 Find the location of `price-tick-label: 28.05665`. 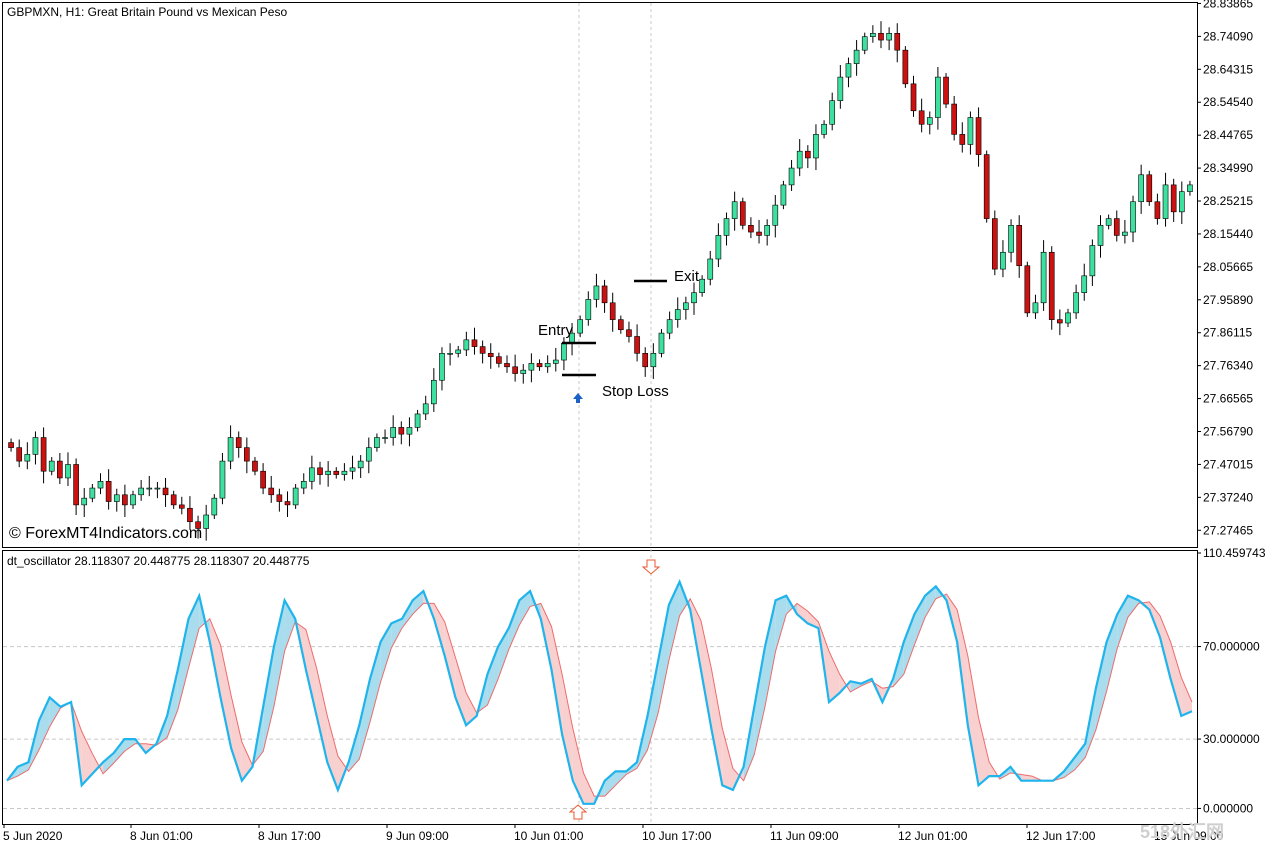

price-tick-label: 28.05665 is located at coordinates (1228, 267).